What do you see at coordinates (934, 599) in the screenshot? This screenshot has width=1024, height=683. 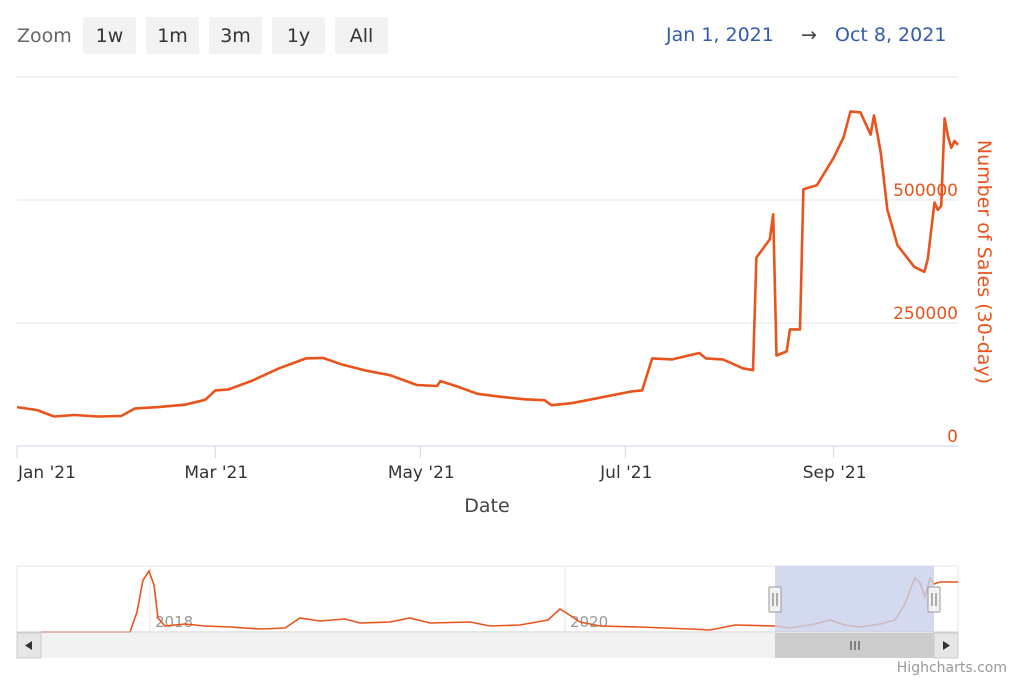 I see `navigator-right-handle` at bounding box center [934, 599].